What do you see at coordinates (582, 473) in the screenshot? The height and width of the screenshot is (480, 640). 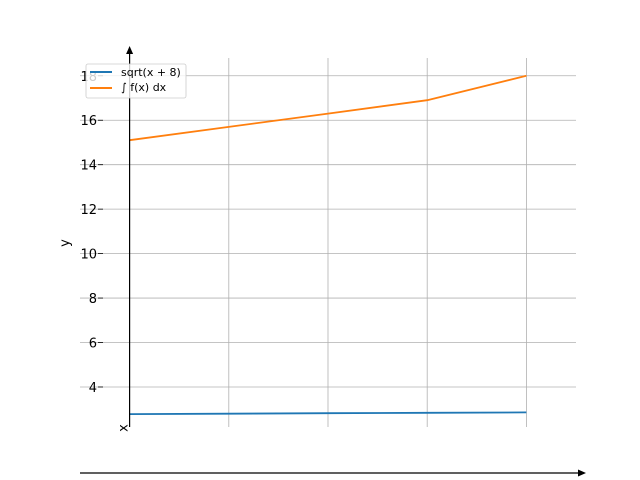 I see `x-axis-arrow` at bounding box center [582, 473].